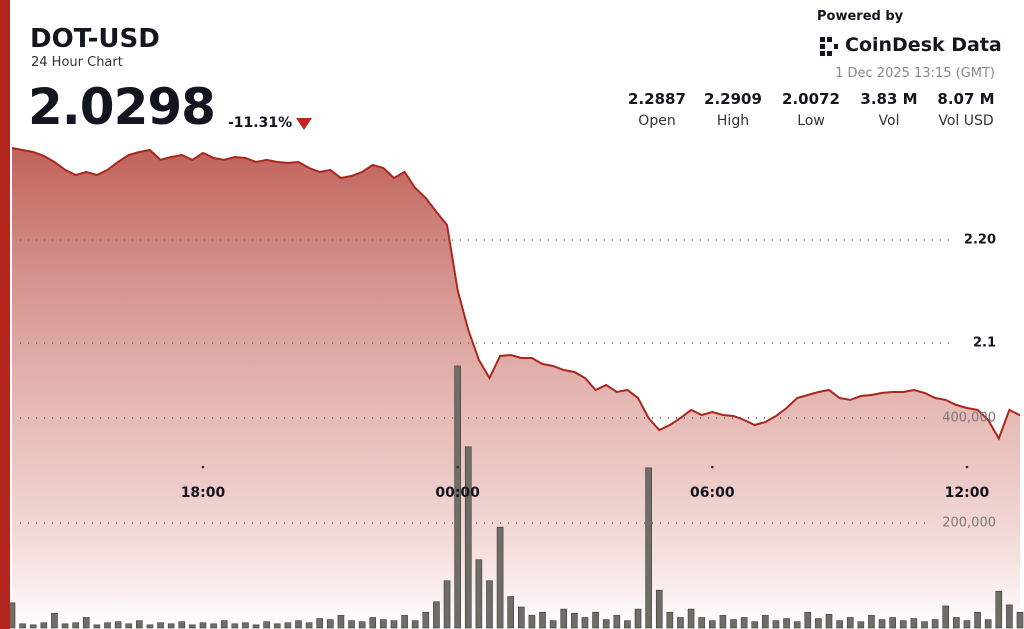 The width and height of the screenshot is (1024, 629). What do you see at coordinates (915, 73) in the screenshot?
I see `timestamp: 1 Dec 2025 13:15 (GMT)` at bounding box center [915, 73].